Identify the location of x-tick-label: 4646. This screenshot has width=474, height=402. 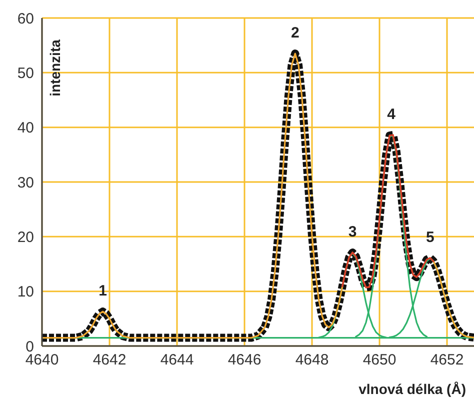
(245, 360).